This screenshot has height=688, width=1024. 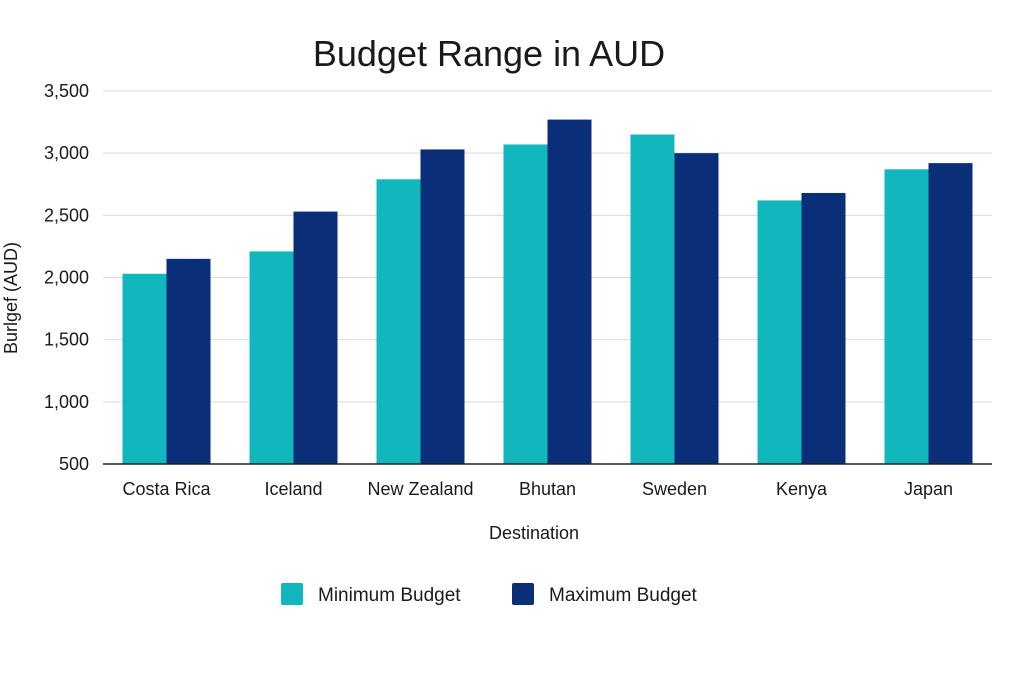 What do you see at coordinates (623, 595) in the screenshot?
I see `legend-label: Maximum Budget` at bounding box center [623, 595].